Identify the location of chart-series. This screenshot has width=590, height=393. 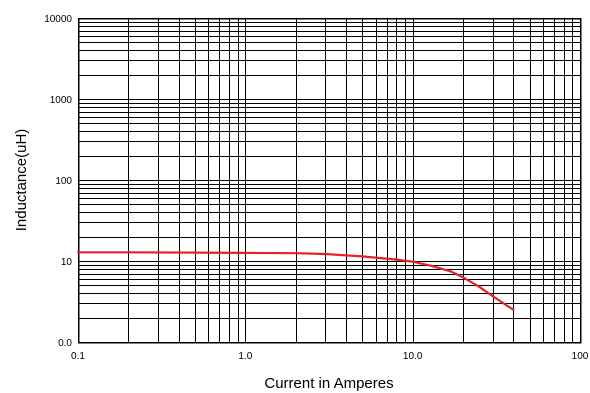
(295, 281).